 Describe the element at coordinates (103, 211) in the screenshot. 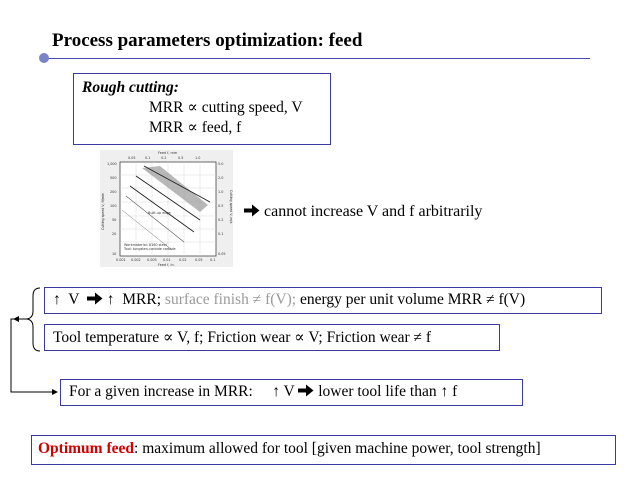

I see `chart-left-axis-label: Cutting speed V, ft/min` at that location.